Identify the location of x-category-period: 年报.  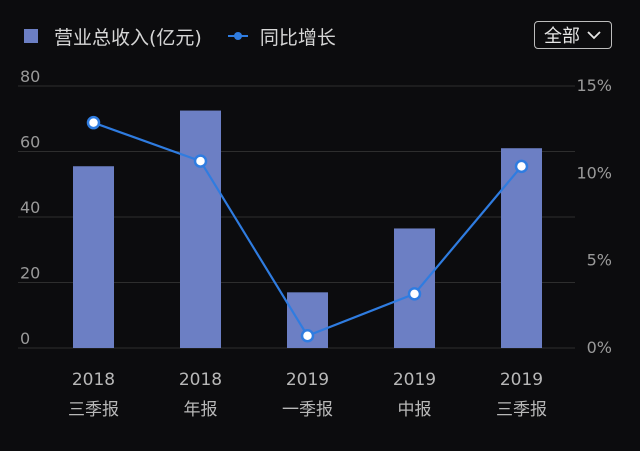
(201, 410).